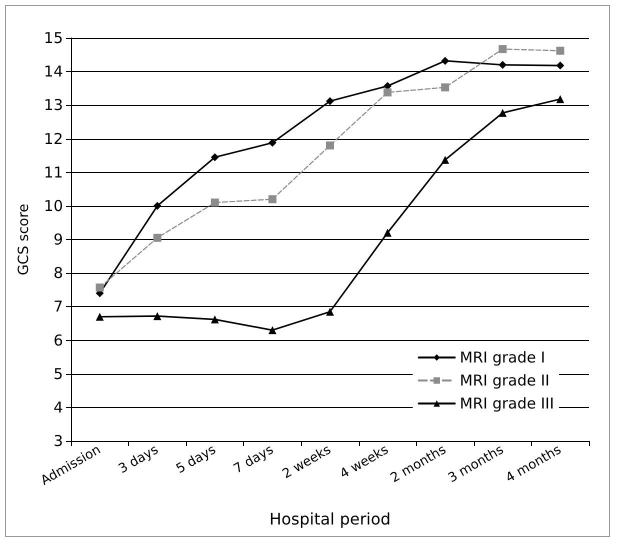 Image resolution: width=617 pixels, height=544 pixels. Describe the element at coordinates (196, 460) in the screenshot. I see `x-tick-label: 5 days` at that location.